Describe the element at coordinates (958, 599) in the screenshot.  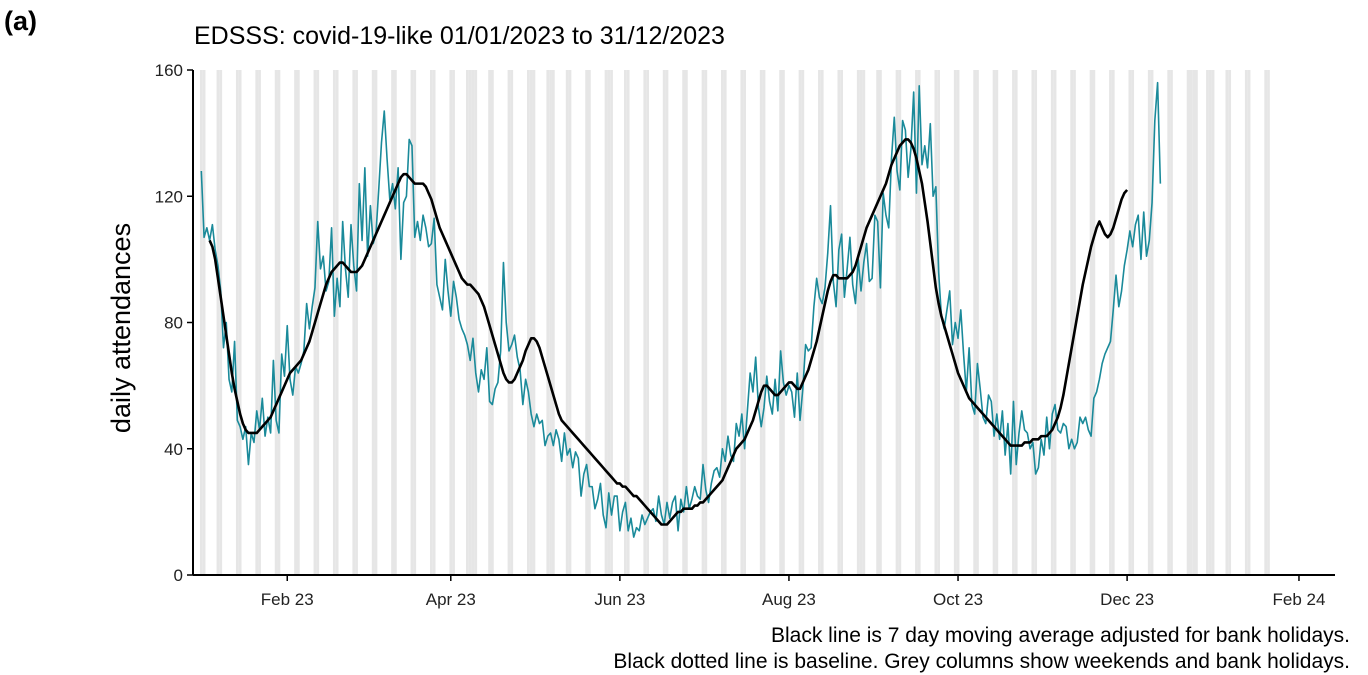
I see `x-tick-label: Oct 23` at that location.